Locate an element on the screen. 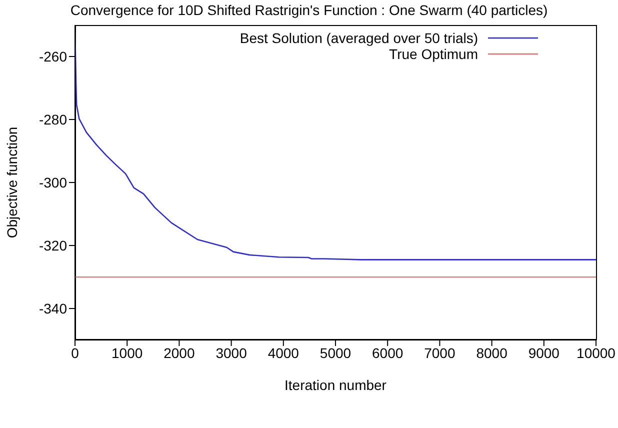 This screenshot has height=428, width=618. x-tick-label: 3000 is located at coordinates (232, 352).